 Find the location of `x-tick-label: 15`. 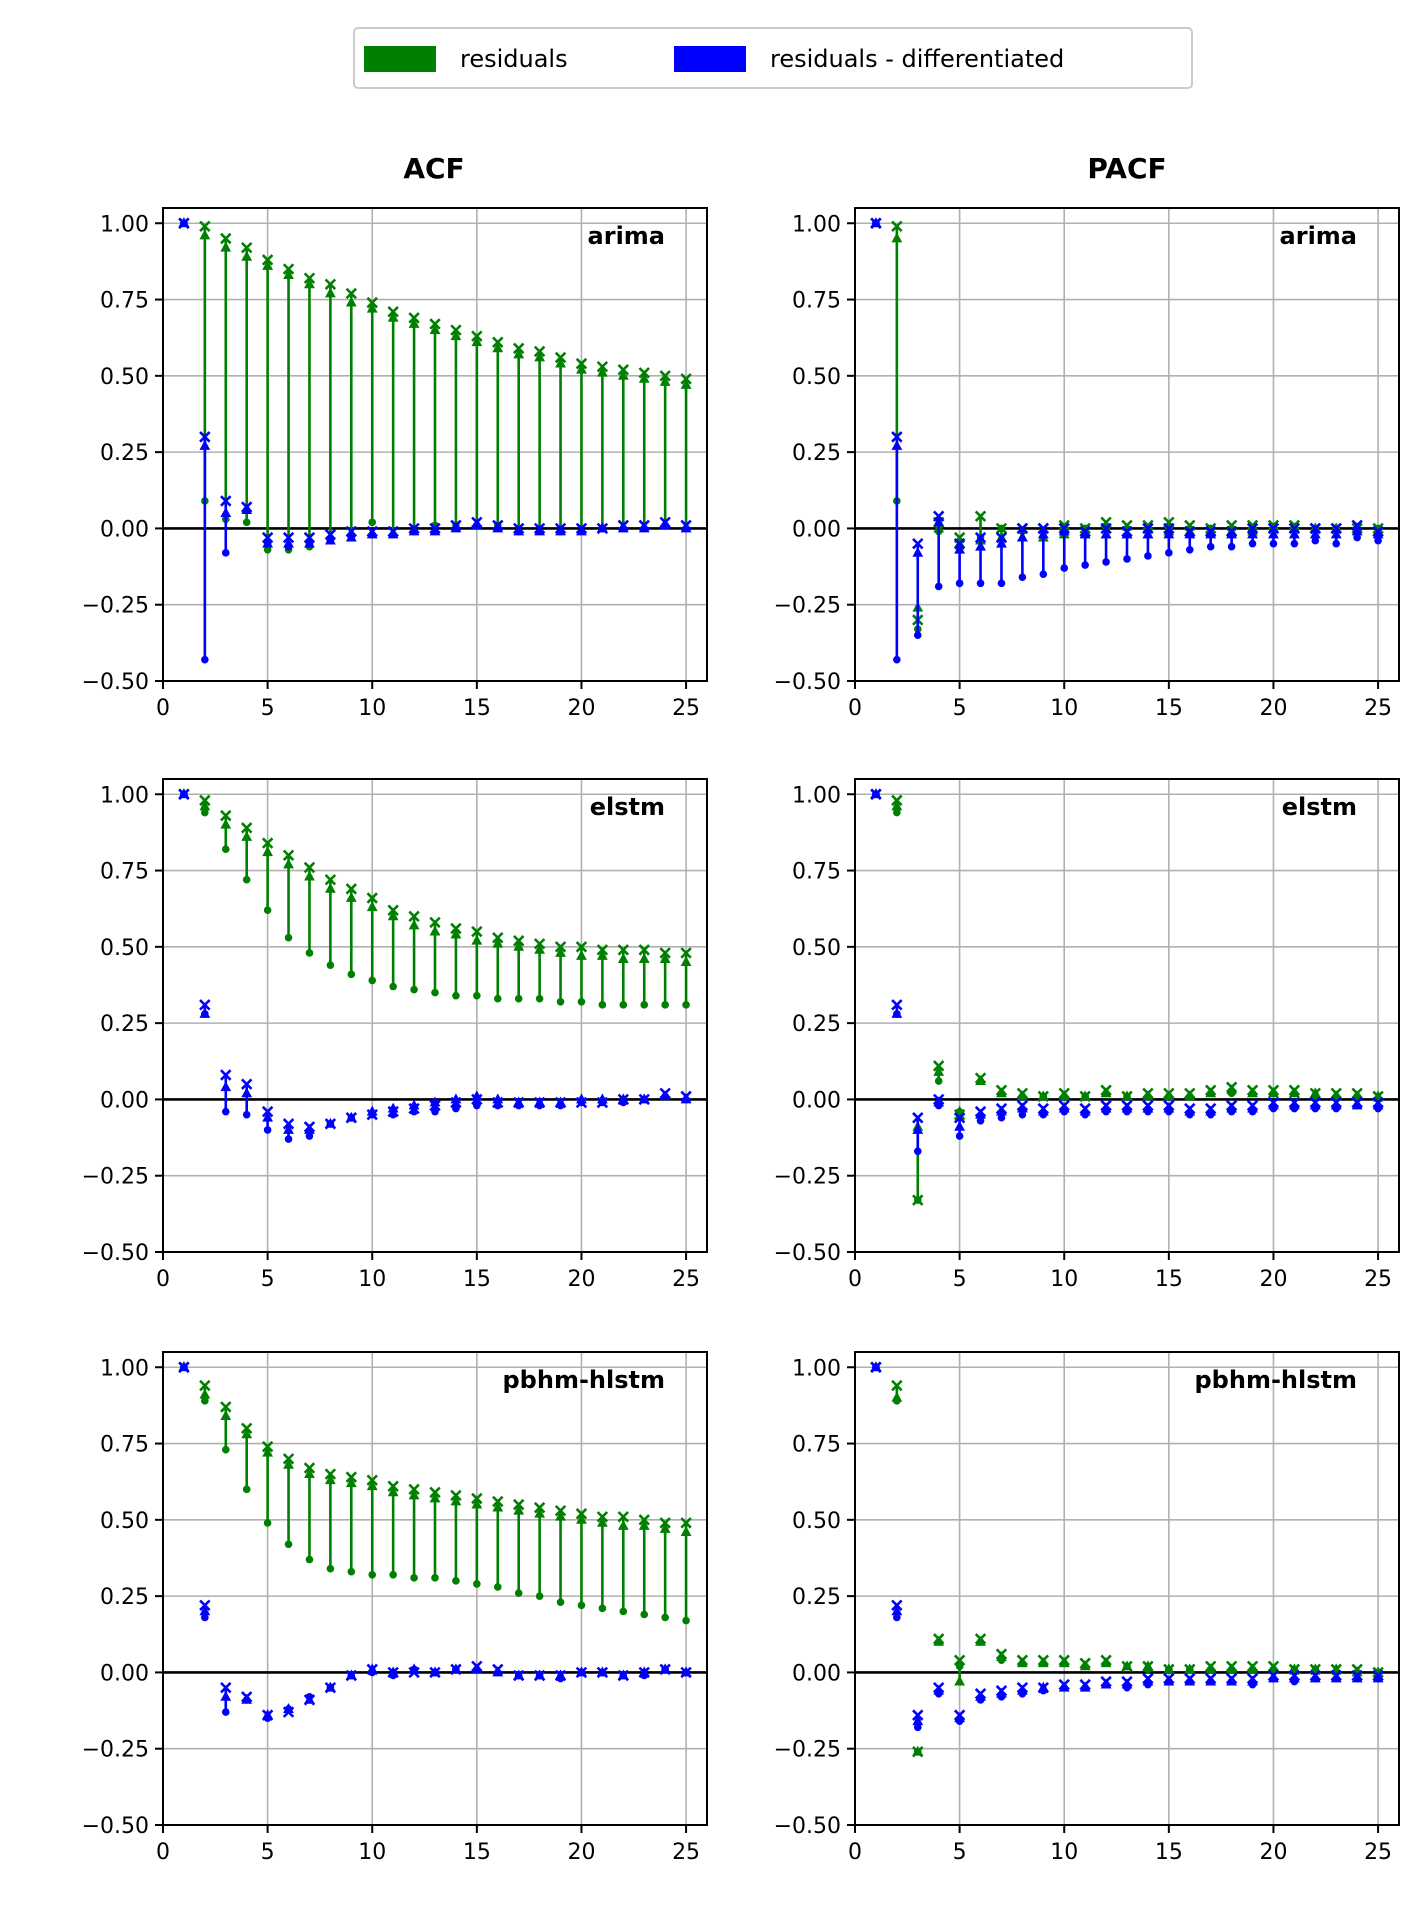

x-tick-label: 15 is located at coordinates (477, 1279).